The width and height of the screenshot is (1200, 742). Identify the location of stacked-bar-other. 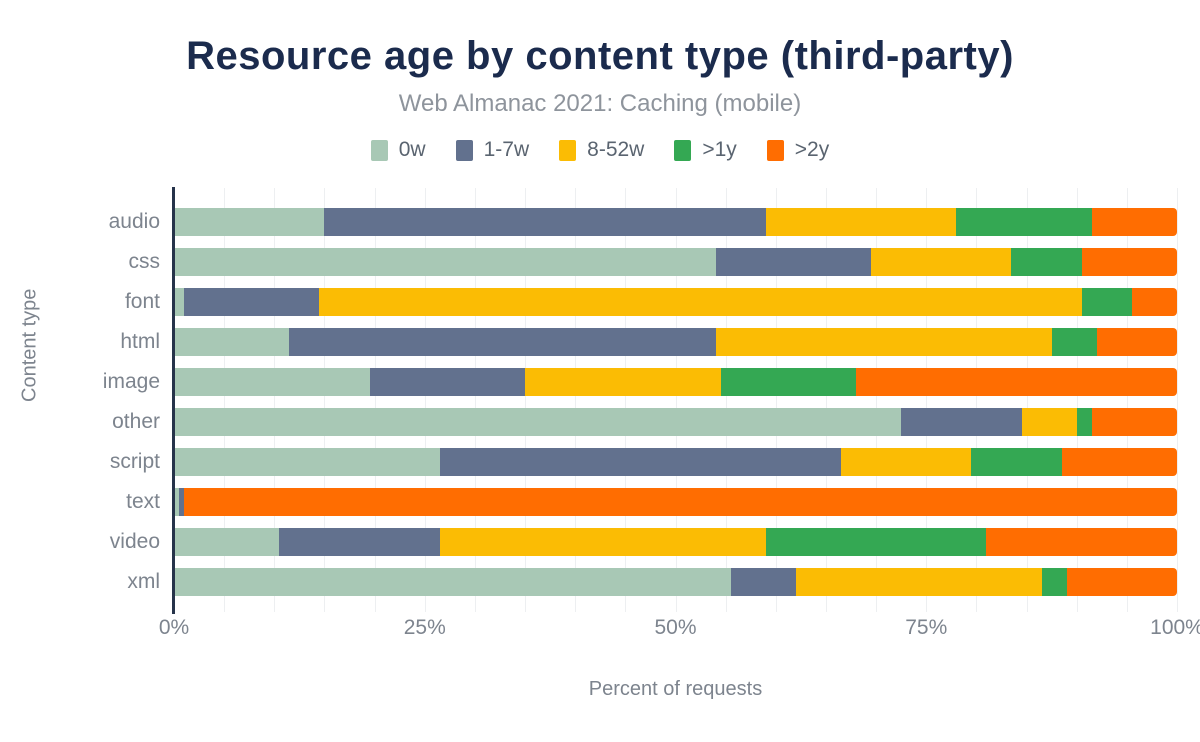
(675, 422).